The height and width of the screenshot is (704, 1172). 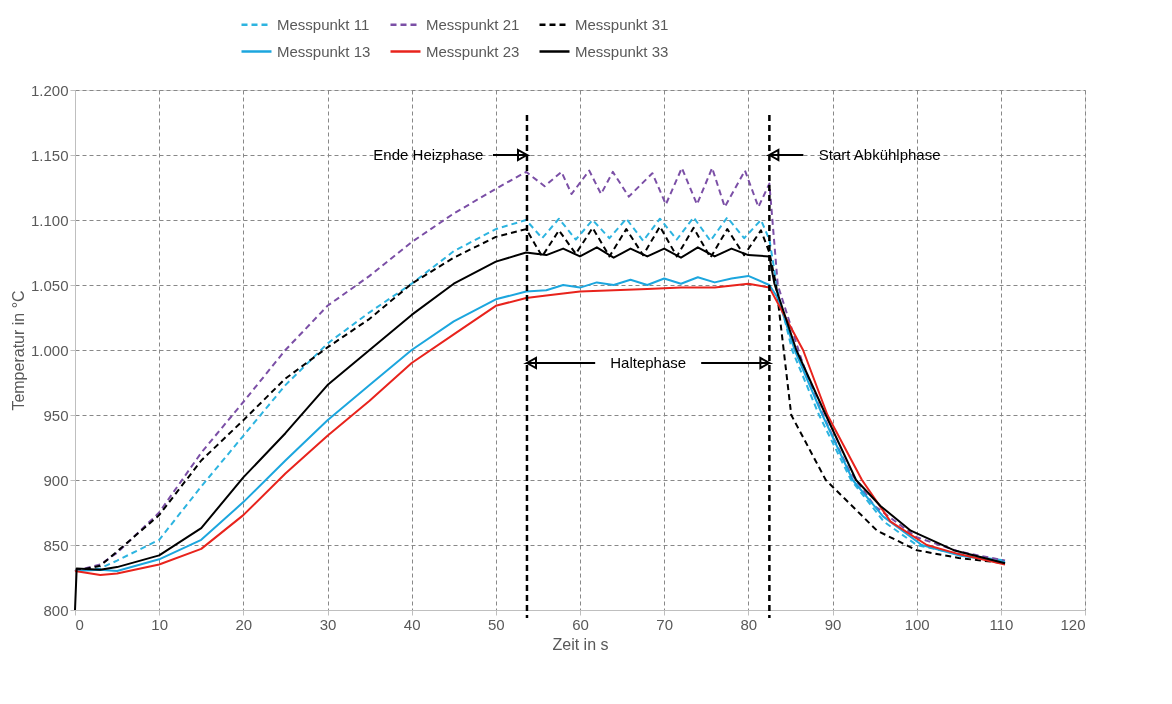 I want to click on x-tick-label: 10, so click(x=160, y=624).